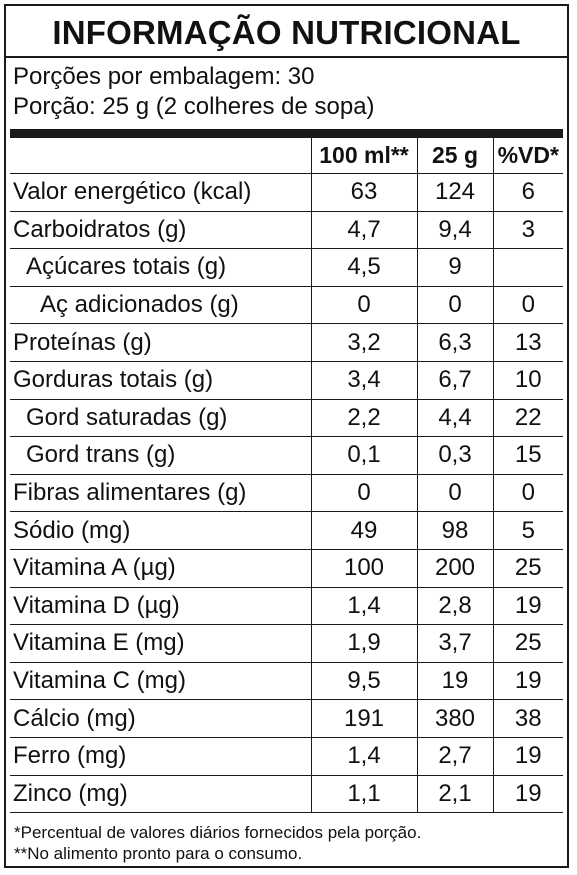 The image size is (577, 875). I want to click on table-row: Aç adicionados (g) 0 0 0, so click(286, 305).